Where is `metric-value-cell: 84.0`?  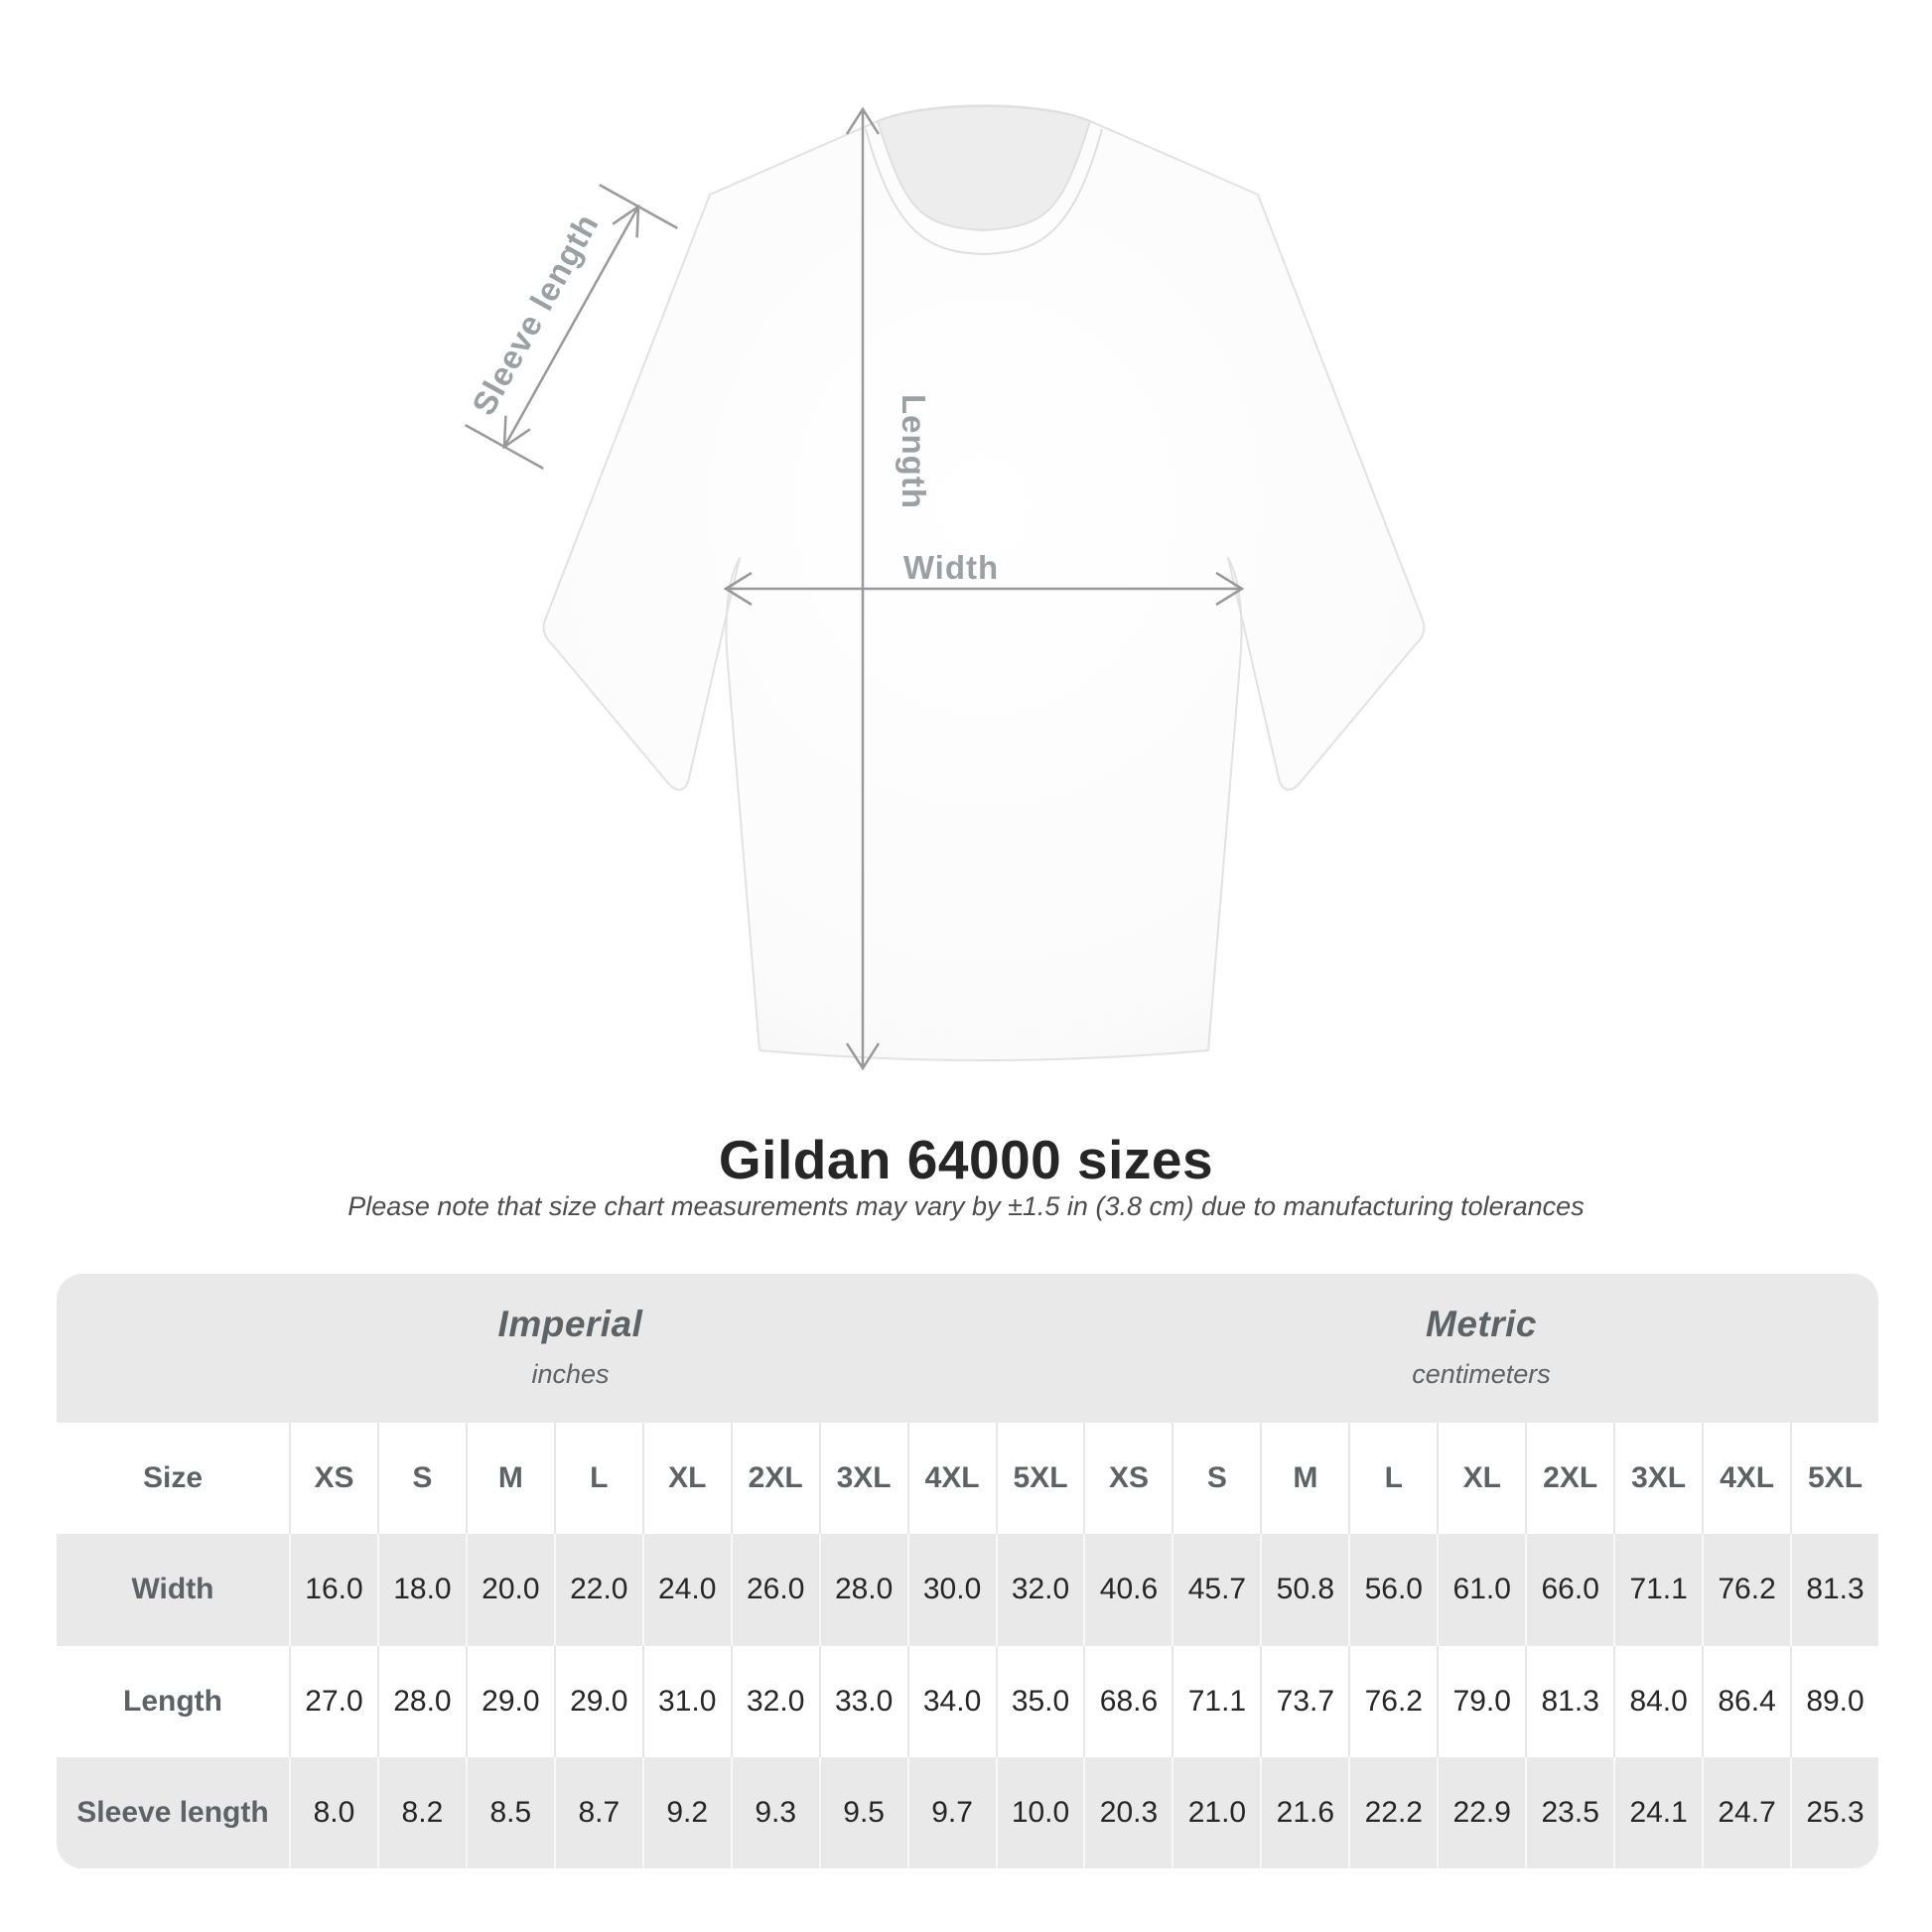 metric-value-cell: 84.0 is located at coordinates (1658, 1701).